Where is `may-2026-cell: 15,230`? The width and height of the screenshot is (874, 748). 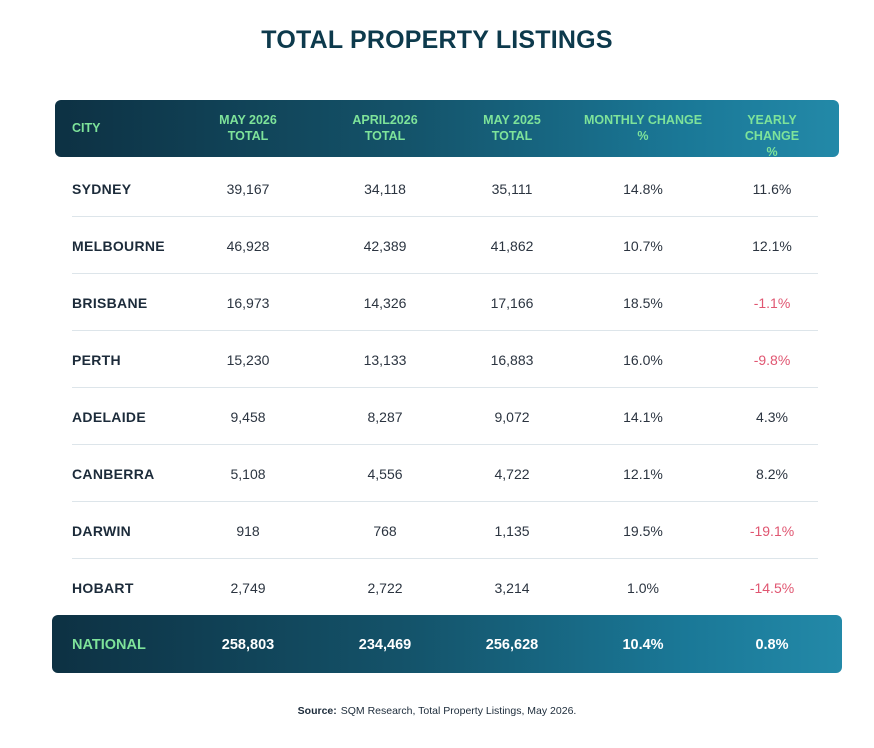
may-2026-cell: 15,230 is located at coordinates (248, 360).